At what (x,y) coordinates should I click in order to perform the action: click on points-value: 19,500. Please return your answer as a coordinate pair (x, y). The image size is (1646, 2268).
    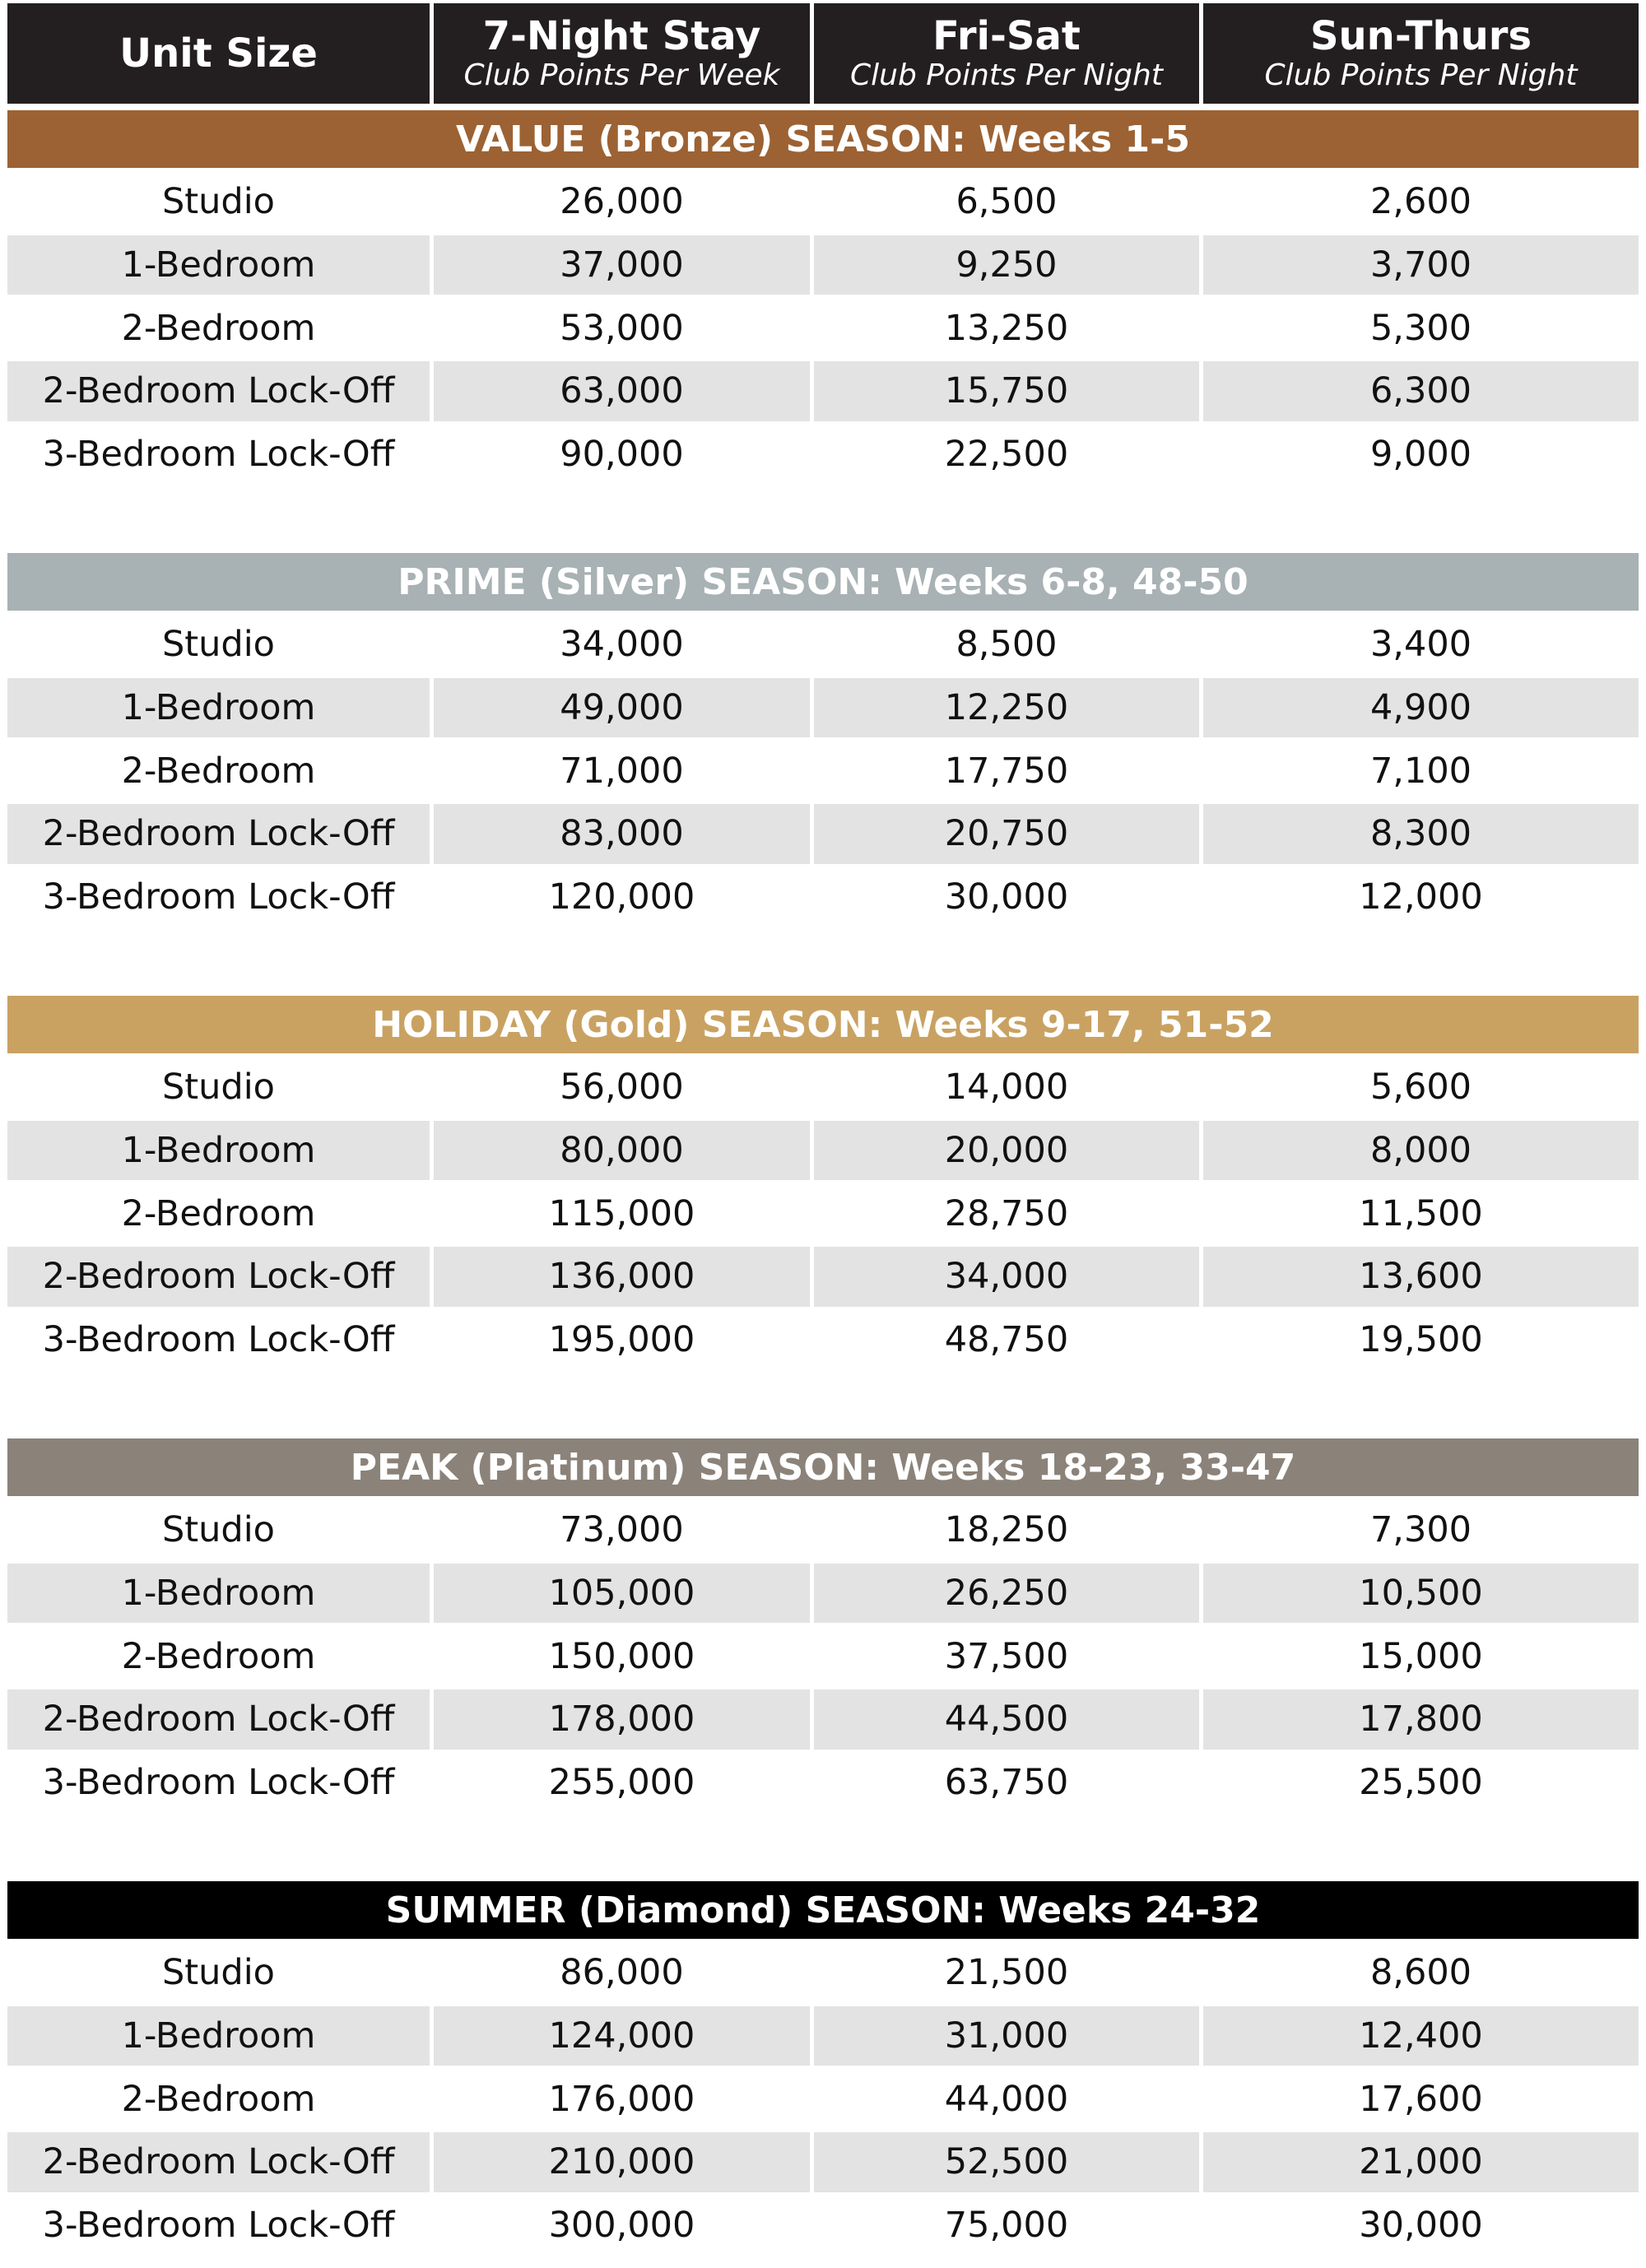
    Looking at the image, I should click on (1421, 1339).